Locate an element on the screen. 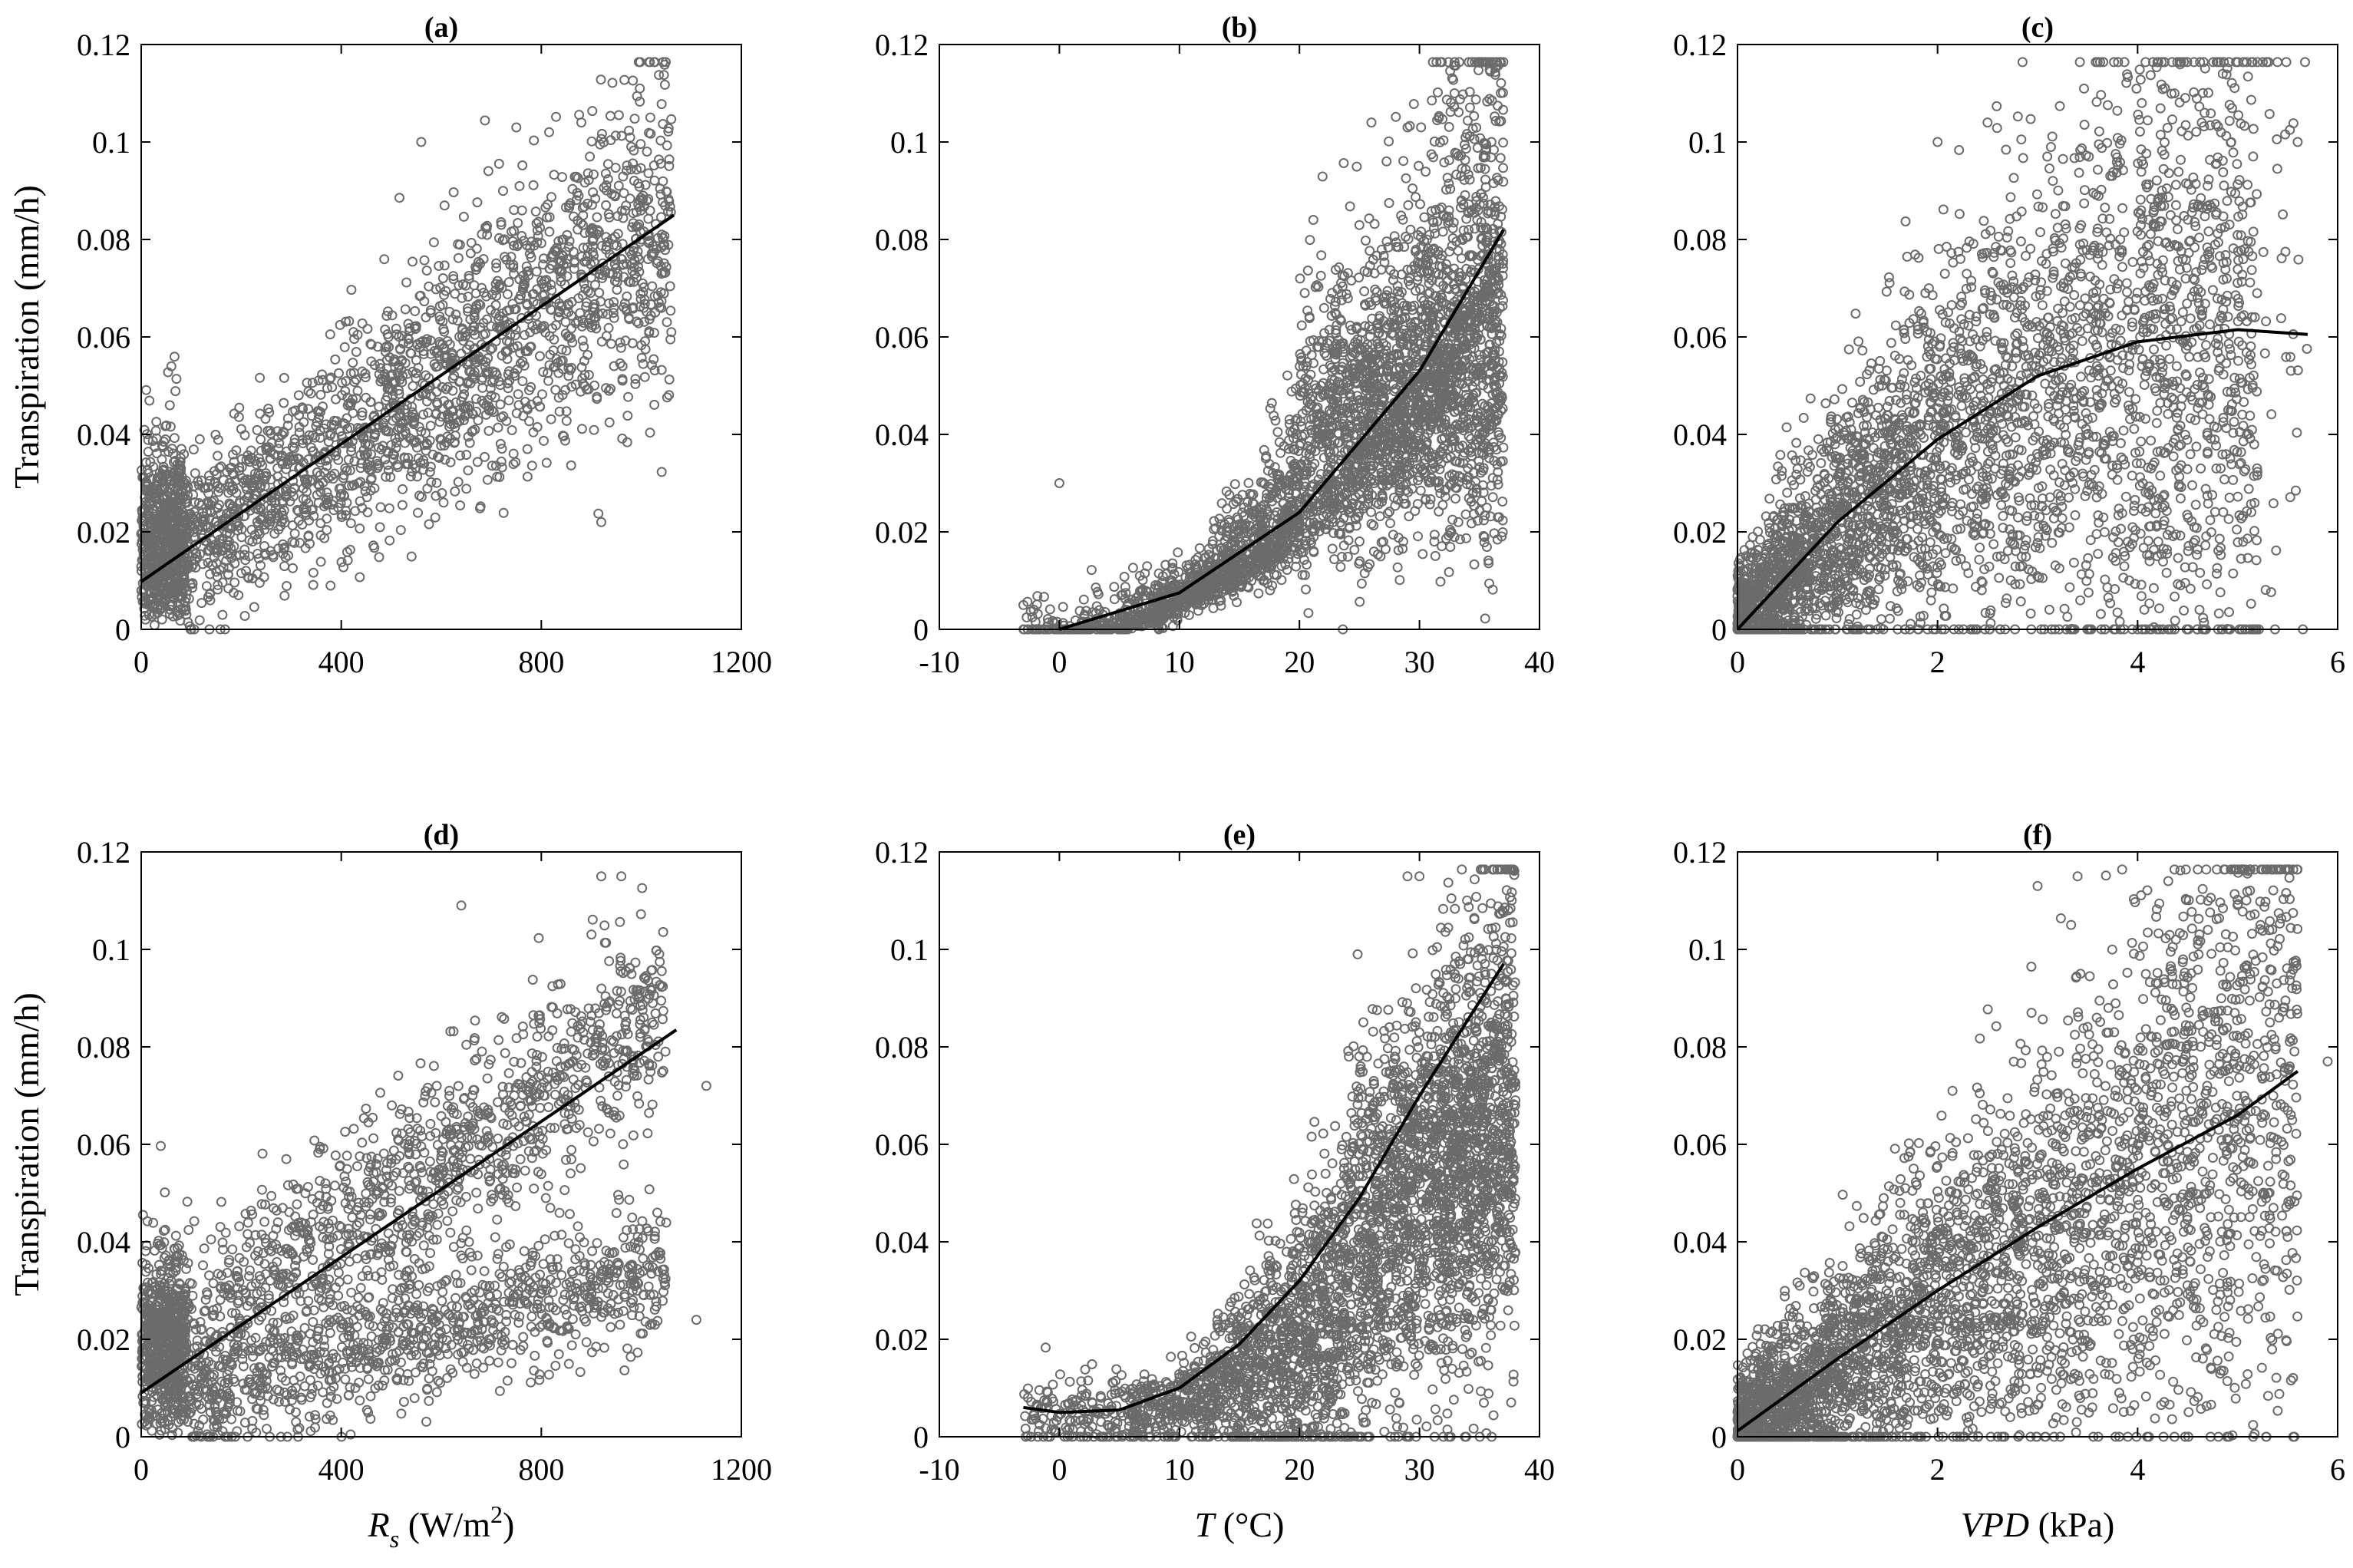 This screenshot has height=1568, width=2353. x-tick-label: 400 is located at coordinates (341, 662).